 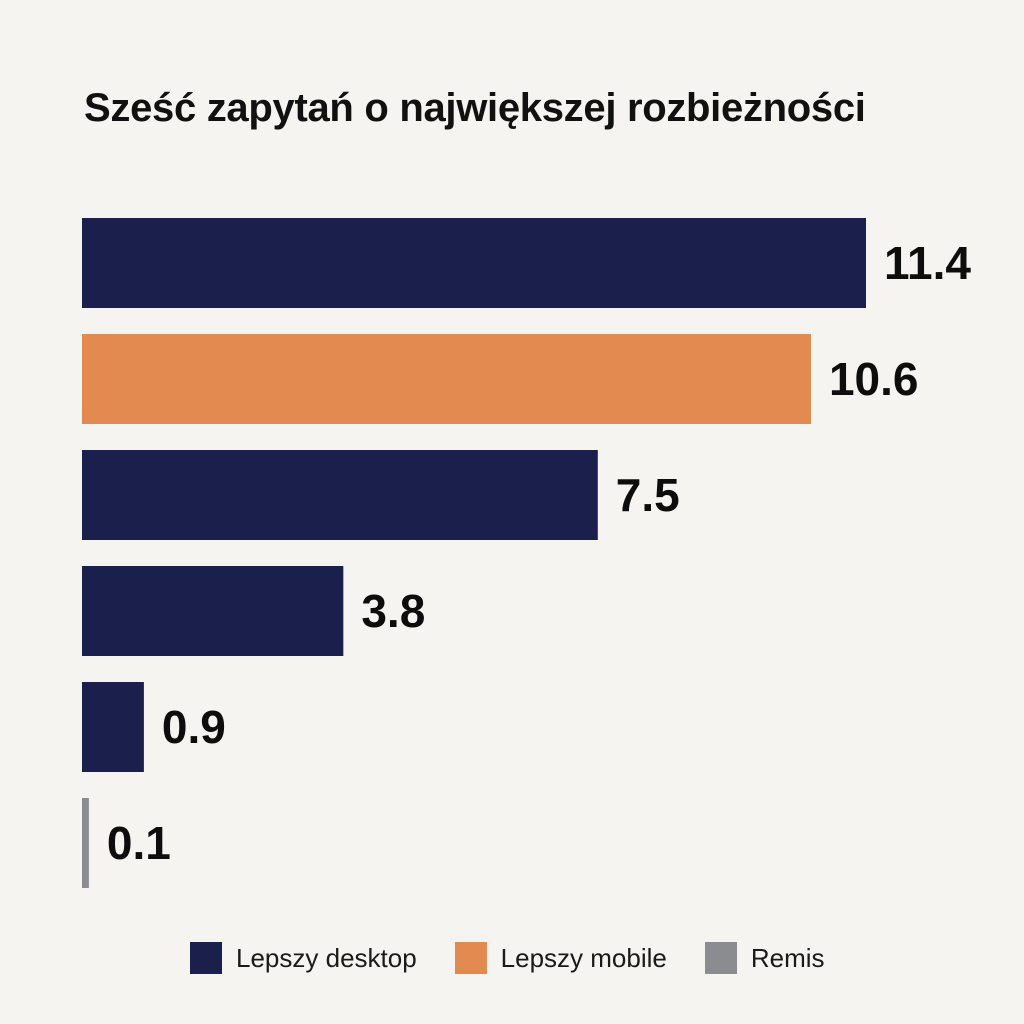 What do you see at coordinates (787, 957) in the screenshot?
I see `legend-label-tie: Remis` at bounding box center [787, 957].